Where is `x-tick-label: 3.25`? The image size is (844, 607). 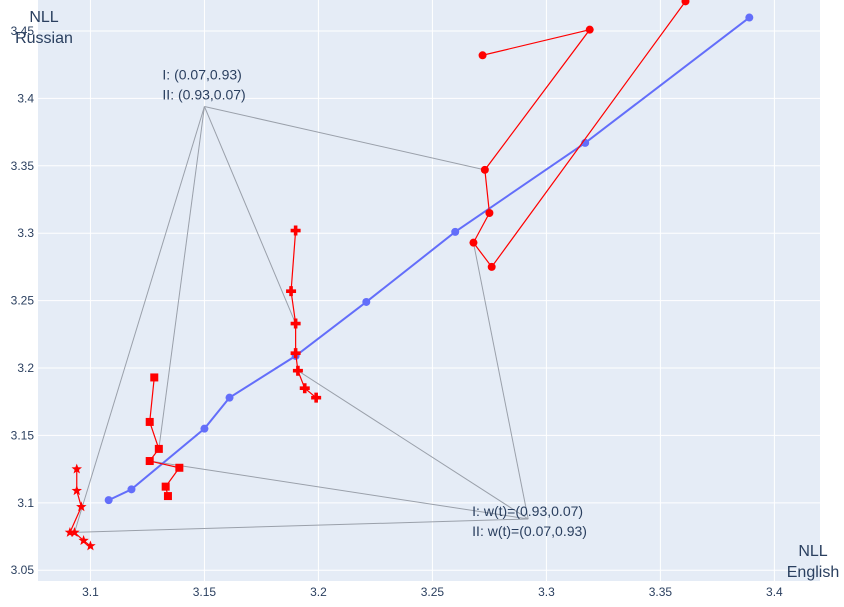
x-tick-label: 3.25 is located at coordinates (433, 592).